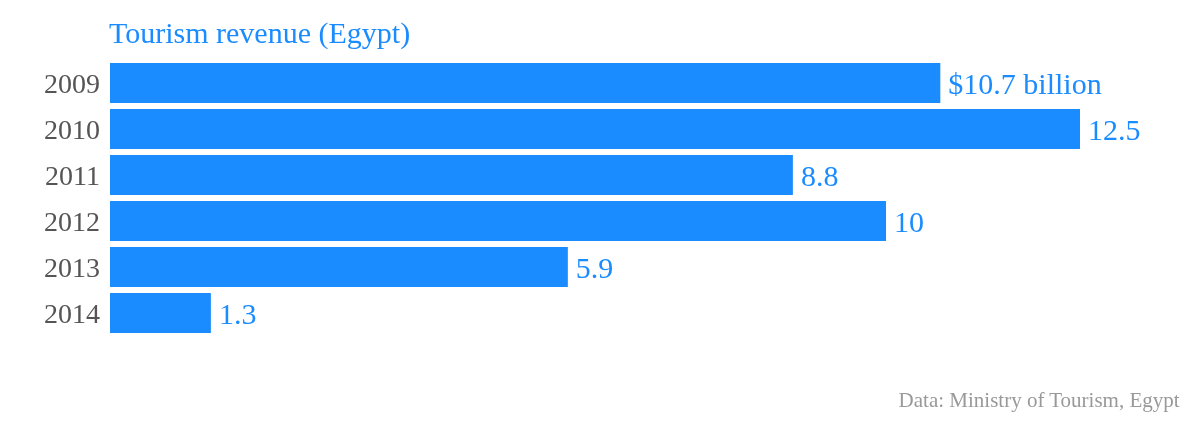  Describe the element at coordinates (260, 32) in the screenshot. I see `chart-title: Tourism revenue (Egypt)` at that location.